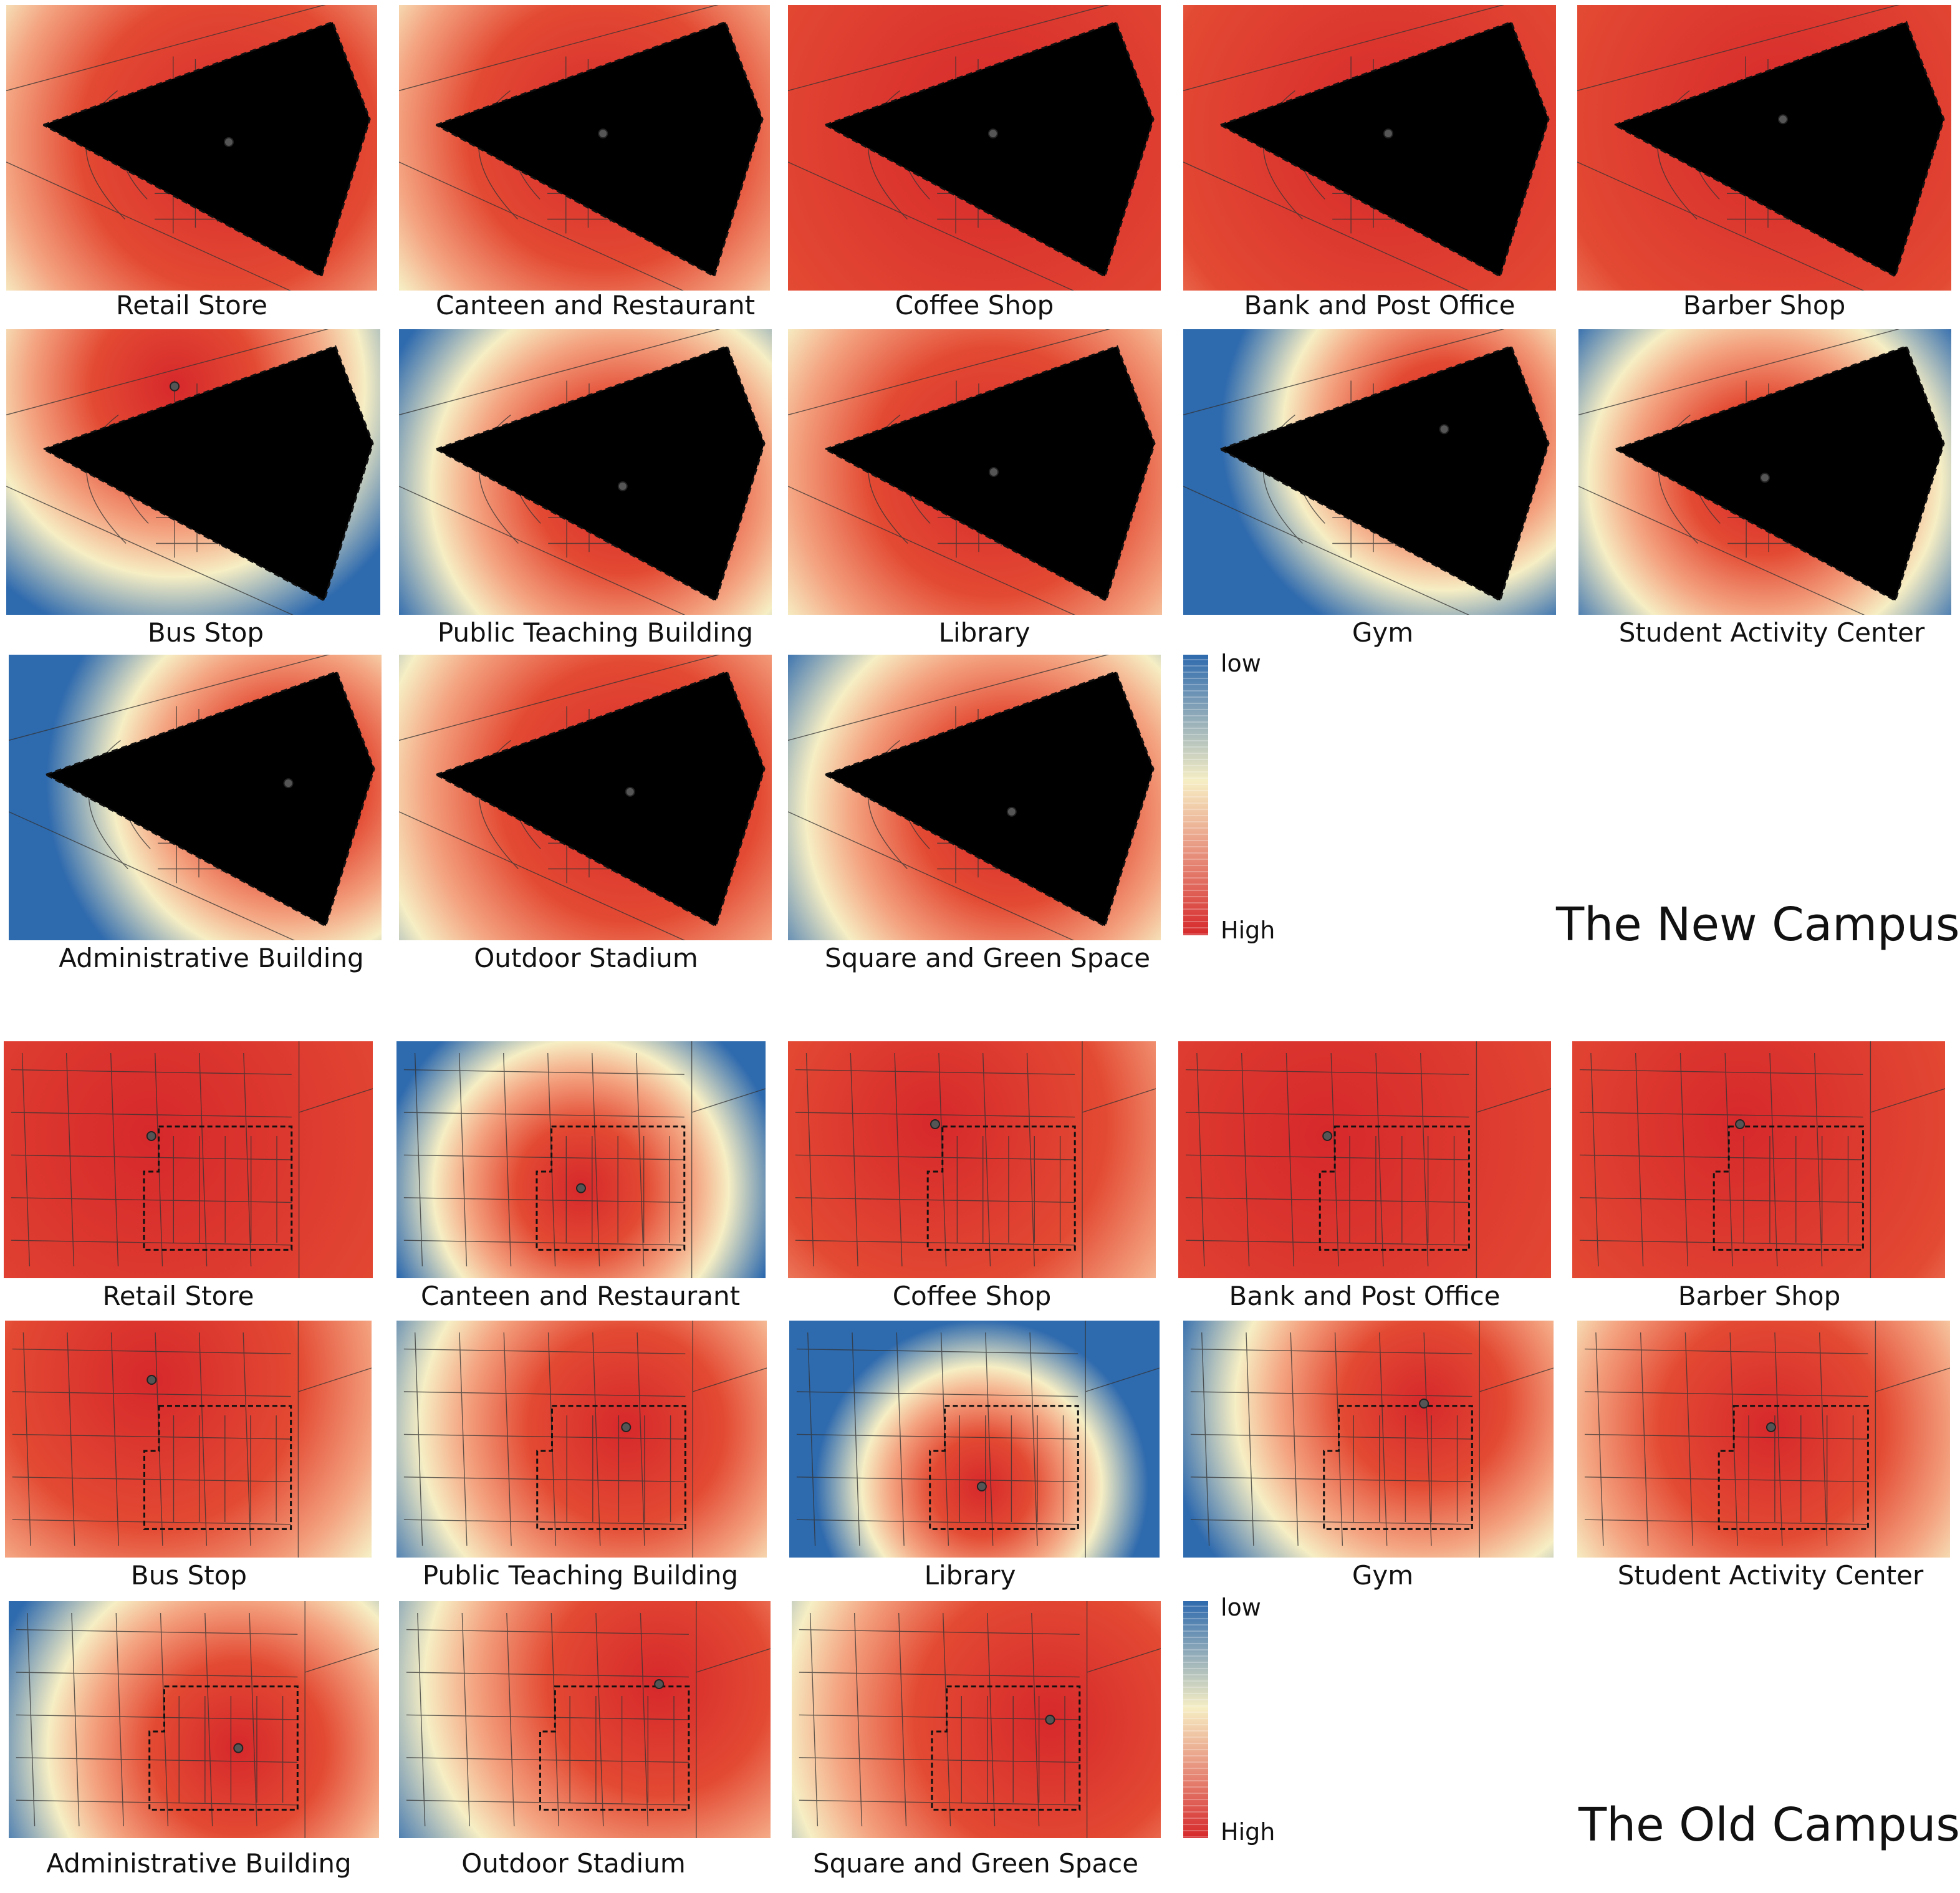  I want to click on new-campus-title: The New Campus, so click(1758, 924).